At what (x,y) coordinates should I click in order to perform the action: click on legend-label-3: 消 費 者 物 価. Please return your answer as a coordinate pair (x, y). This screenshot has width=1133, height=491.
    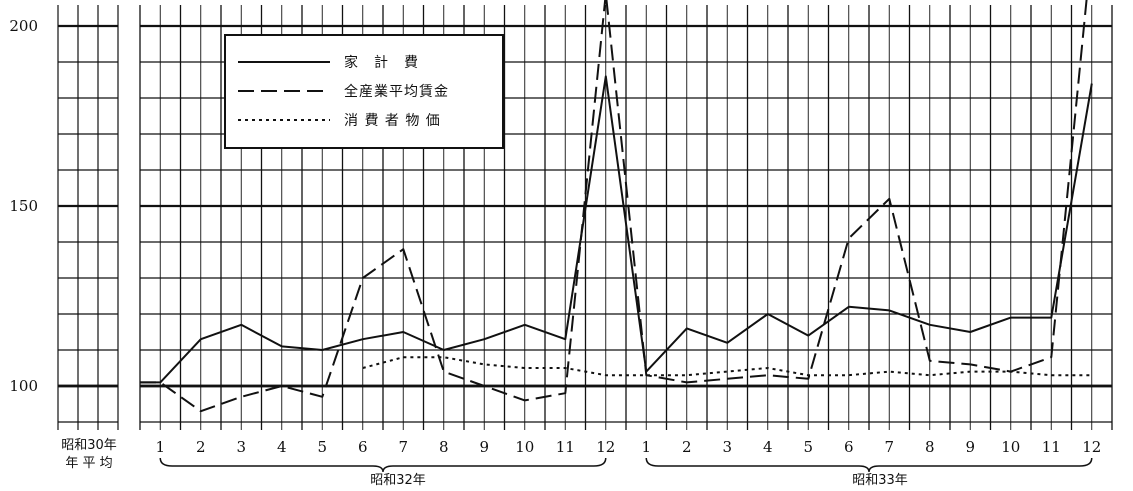
    Looking at the image, I should click on (392, 121).